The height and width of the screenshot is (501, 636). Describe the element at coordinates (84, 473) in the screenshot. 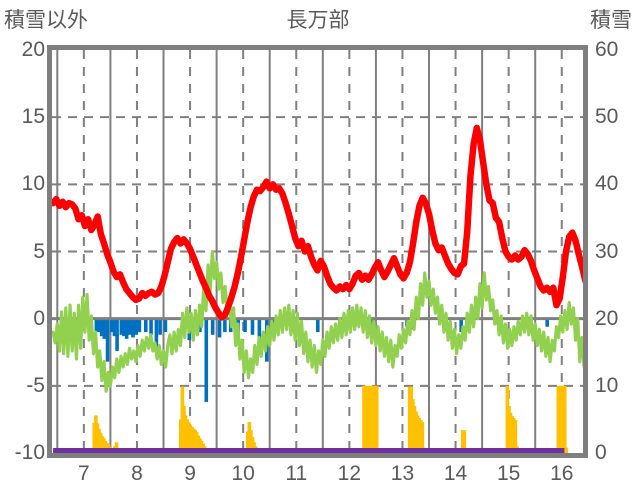

I see `x-tick-label: 7` at that location.